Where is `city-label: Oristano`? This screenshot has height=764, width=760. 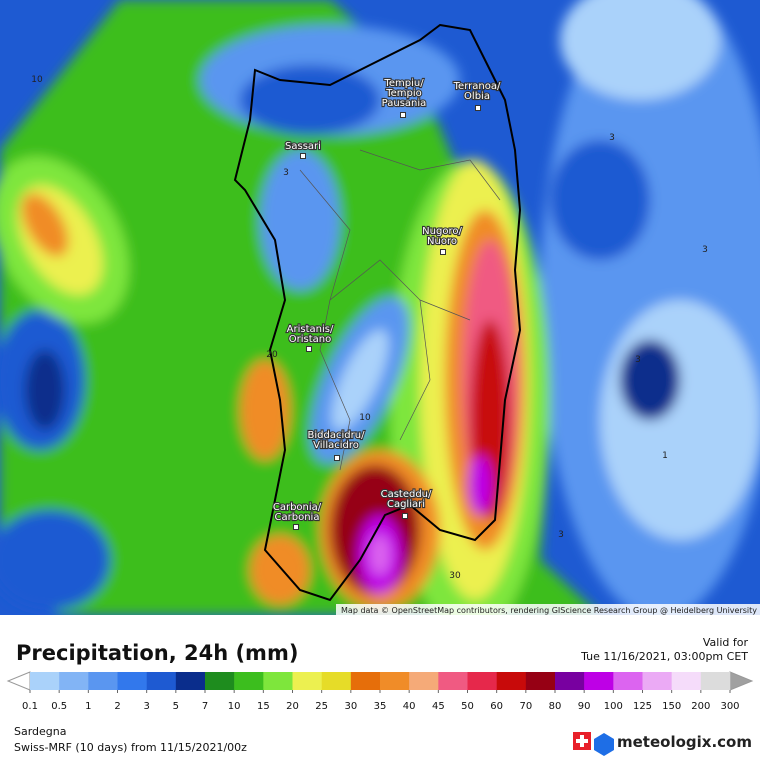
city-label: Oristano is located at coordinates (310, 339).